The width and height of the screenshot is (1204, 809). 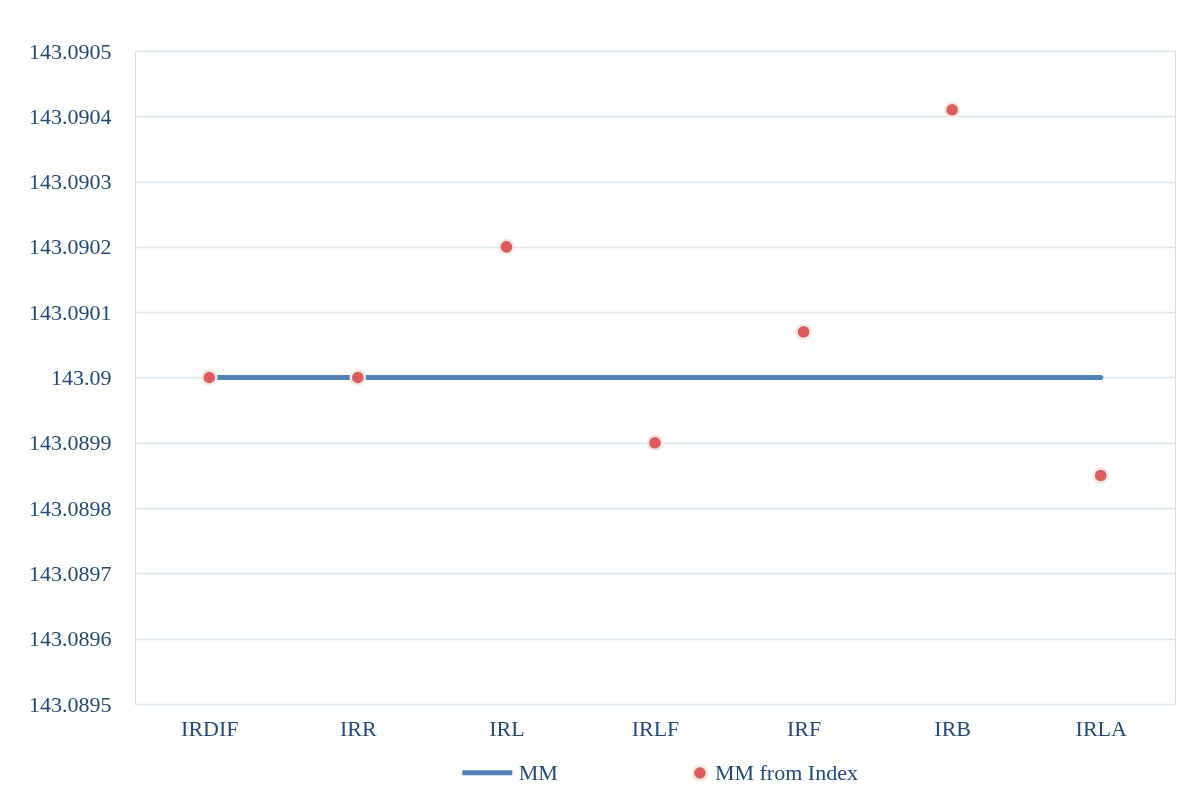 What do you see at coordinates (210, 728) in the screenshot?
I see `x-tick-label: IRDIF` at bounding box center [210, 728].